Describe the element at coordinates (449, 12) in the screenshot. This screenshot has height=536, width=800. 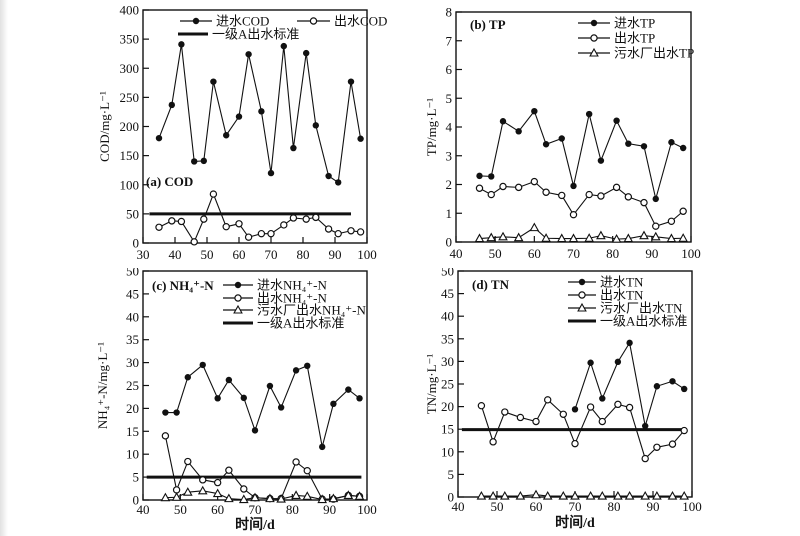
I see `y-tick-label: 8` at that location.